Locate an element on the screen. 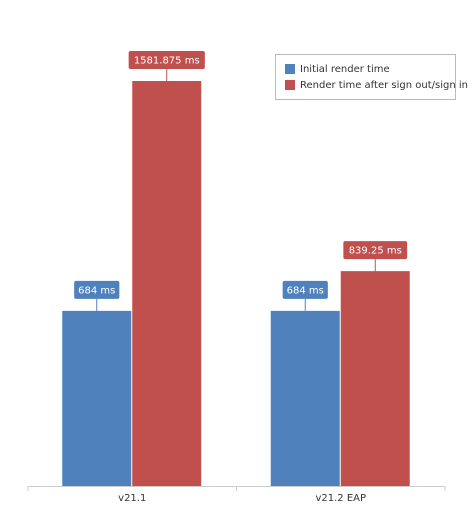 This screenshot has width=474, height=524. value-label: 839.25 ms is located at coordinates (375, 251).